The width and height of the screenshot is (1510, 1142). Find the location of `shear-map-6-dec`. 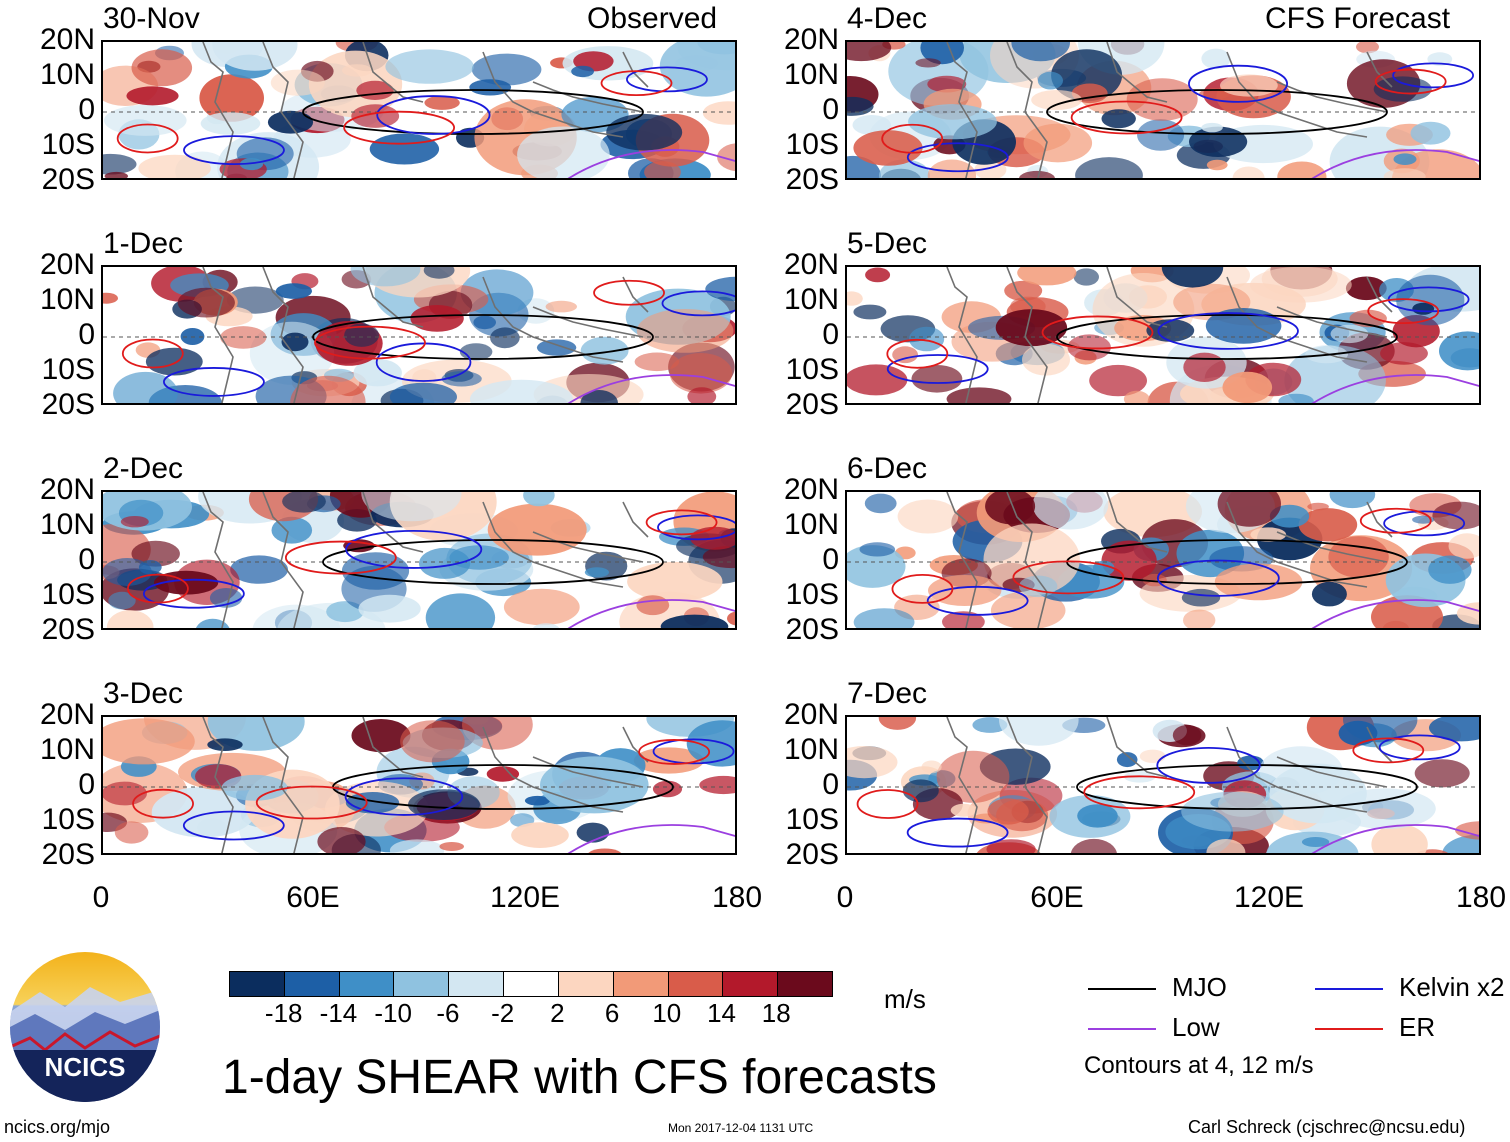

shear-map-6-dec is located at coordinates (1163, 560).